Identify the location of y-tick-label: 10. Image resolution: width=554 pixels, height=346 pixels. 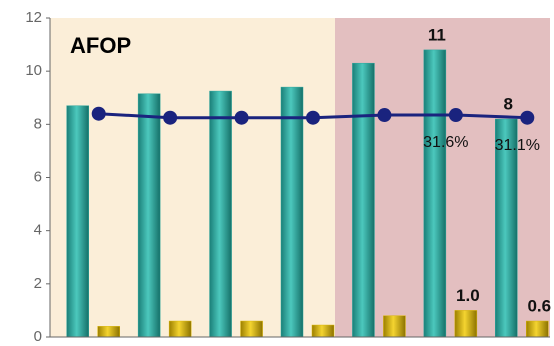
(33, 70).